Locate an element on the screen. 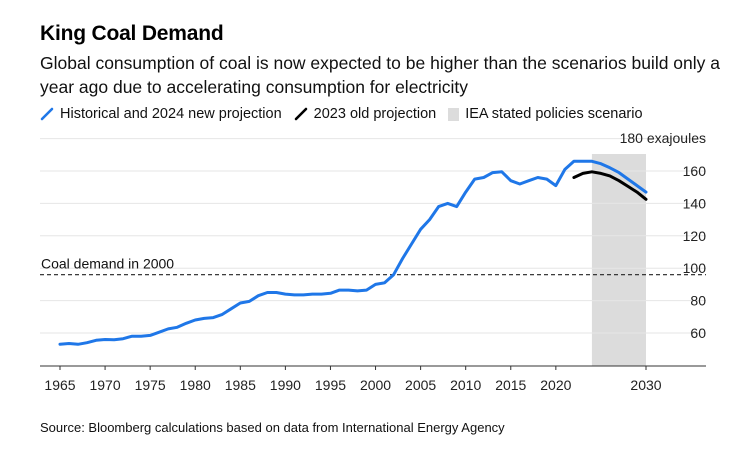 The image size is (748, 460). y-tick-label: 120 is located at coordinates (695, 236).